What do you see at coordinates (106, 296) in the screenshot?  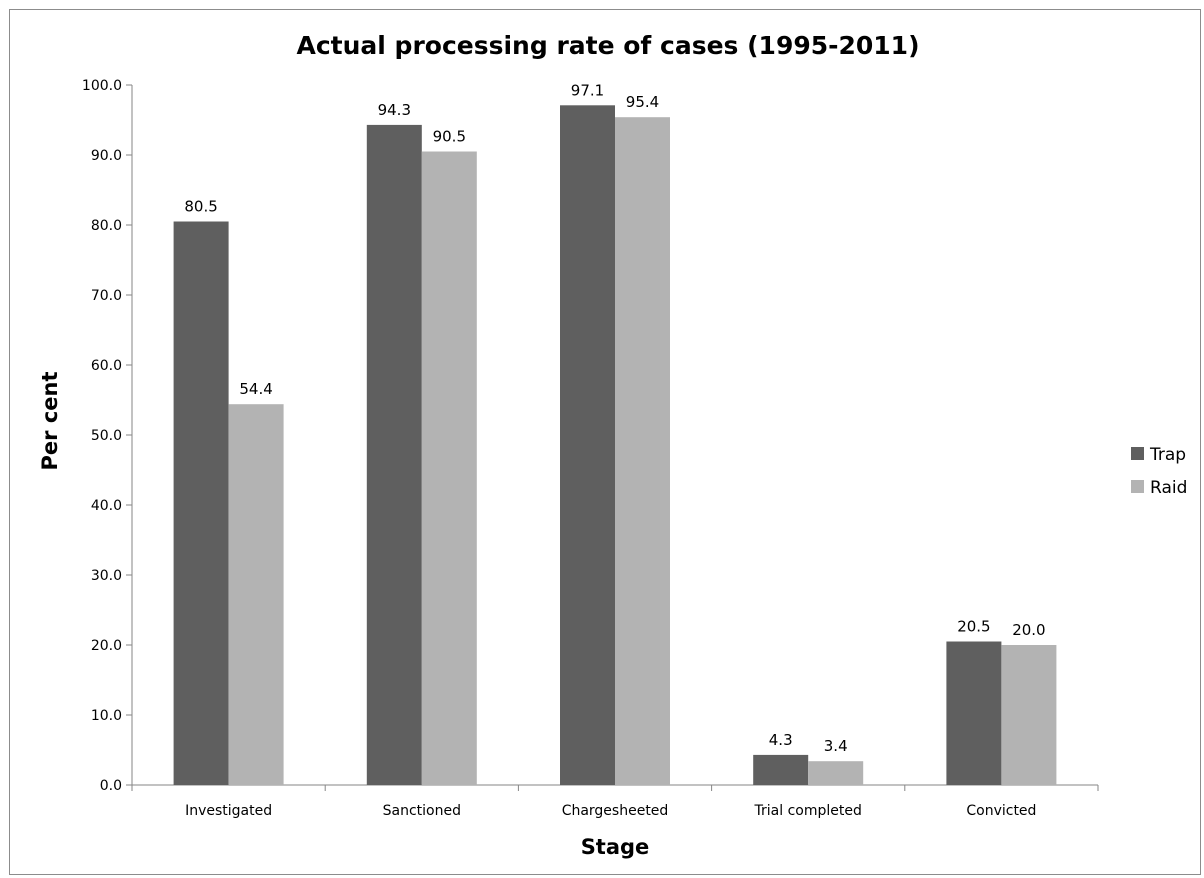 I see `y-tick-label: 70.0` at bounding box center [106, 296].